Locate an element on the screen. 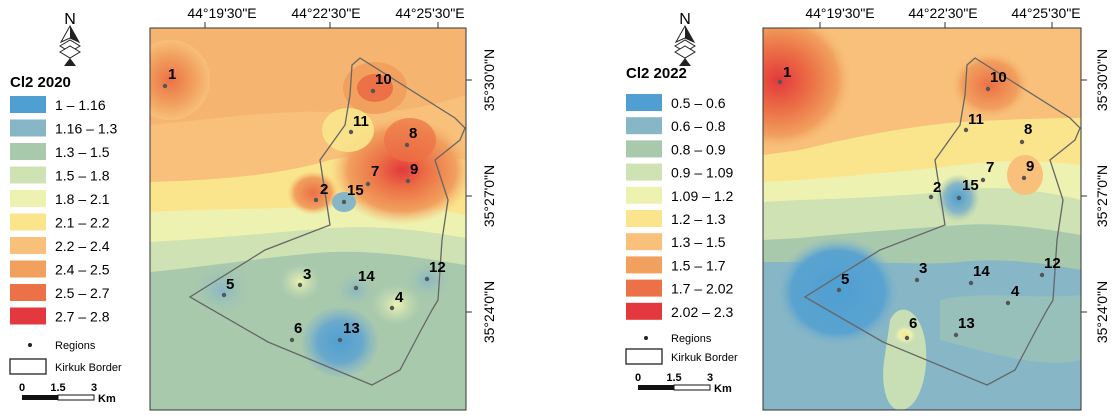 The width and height of the screenshot is (1116, 419). legend-label: 0.6 – 0.8 is located at coordinates (698, 126).